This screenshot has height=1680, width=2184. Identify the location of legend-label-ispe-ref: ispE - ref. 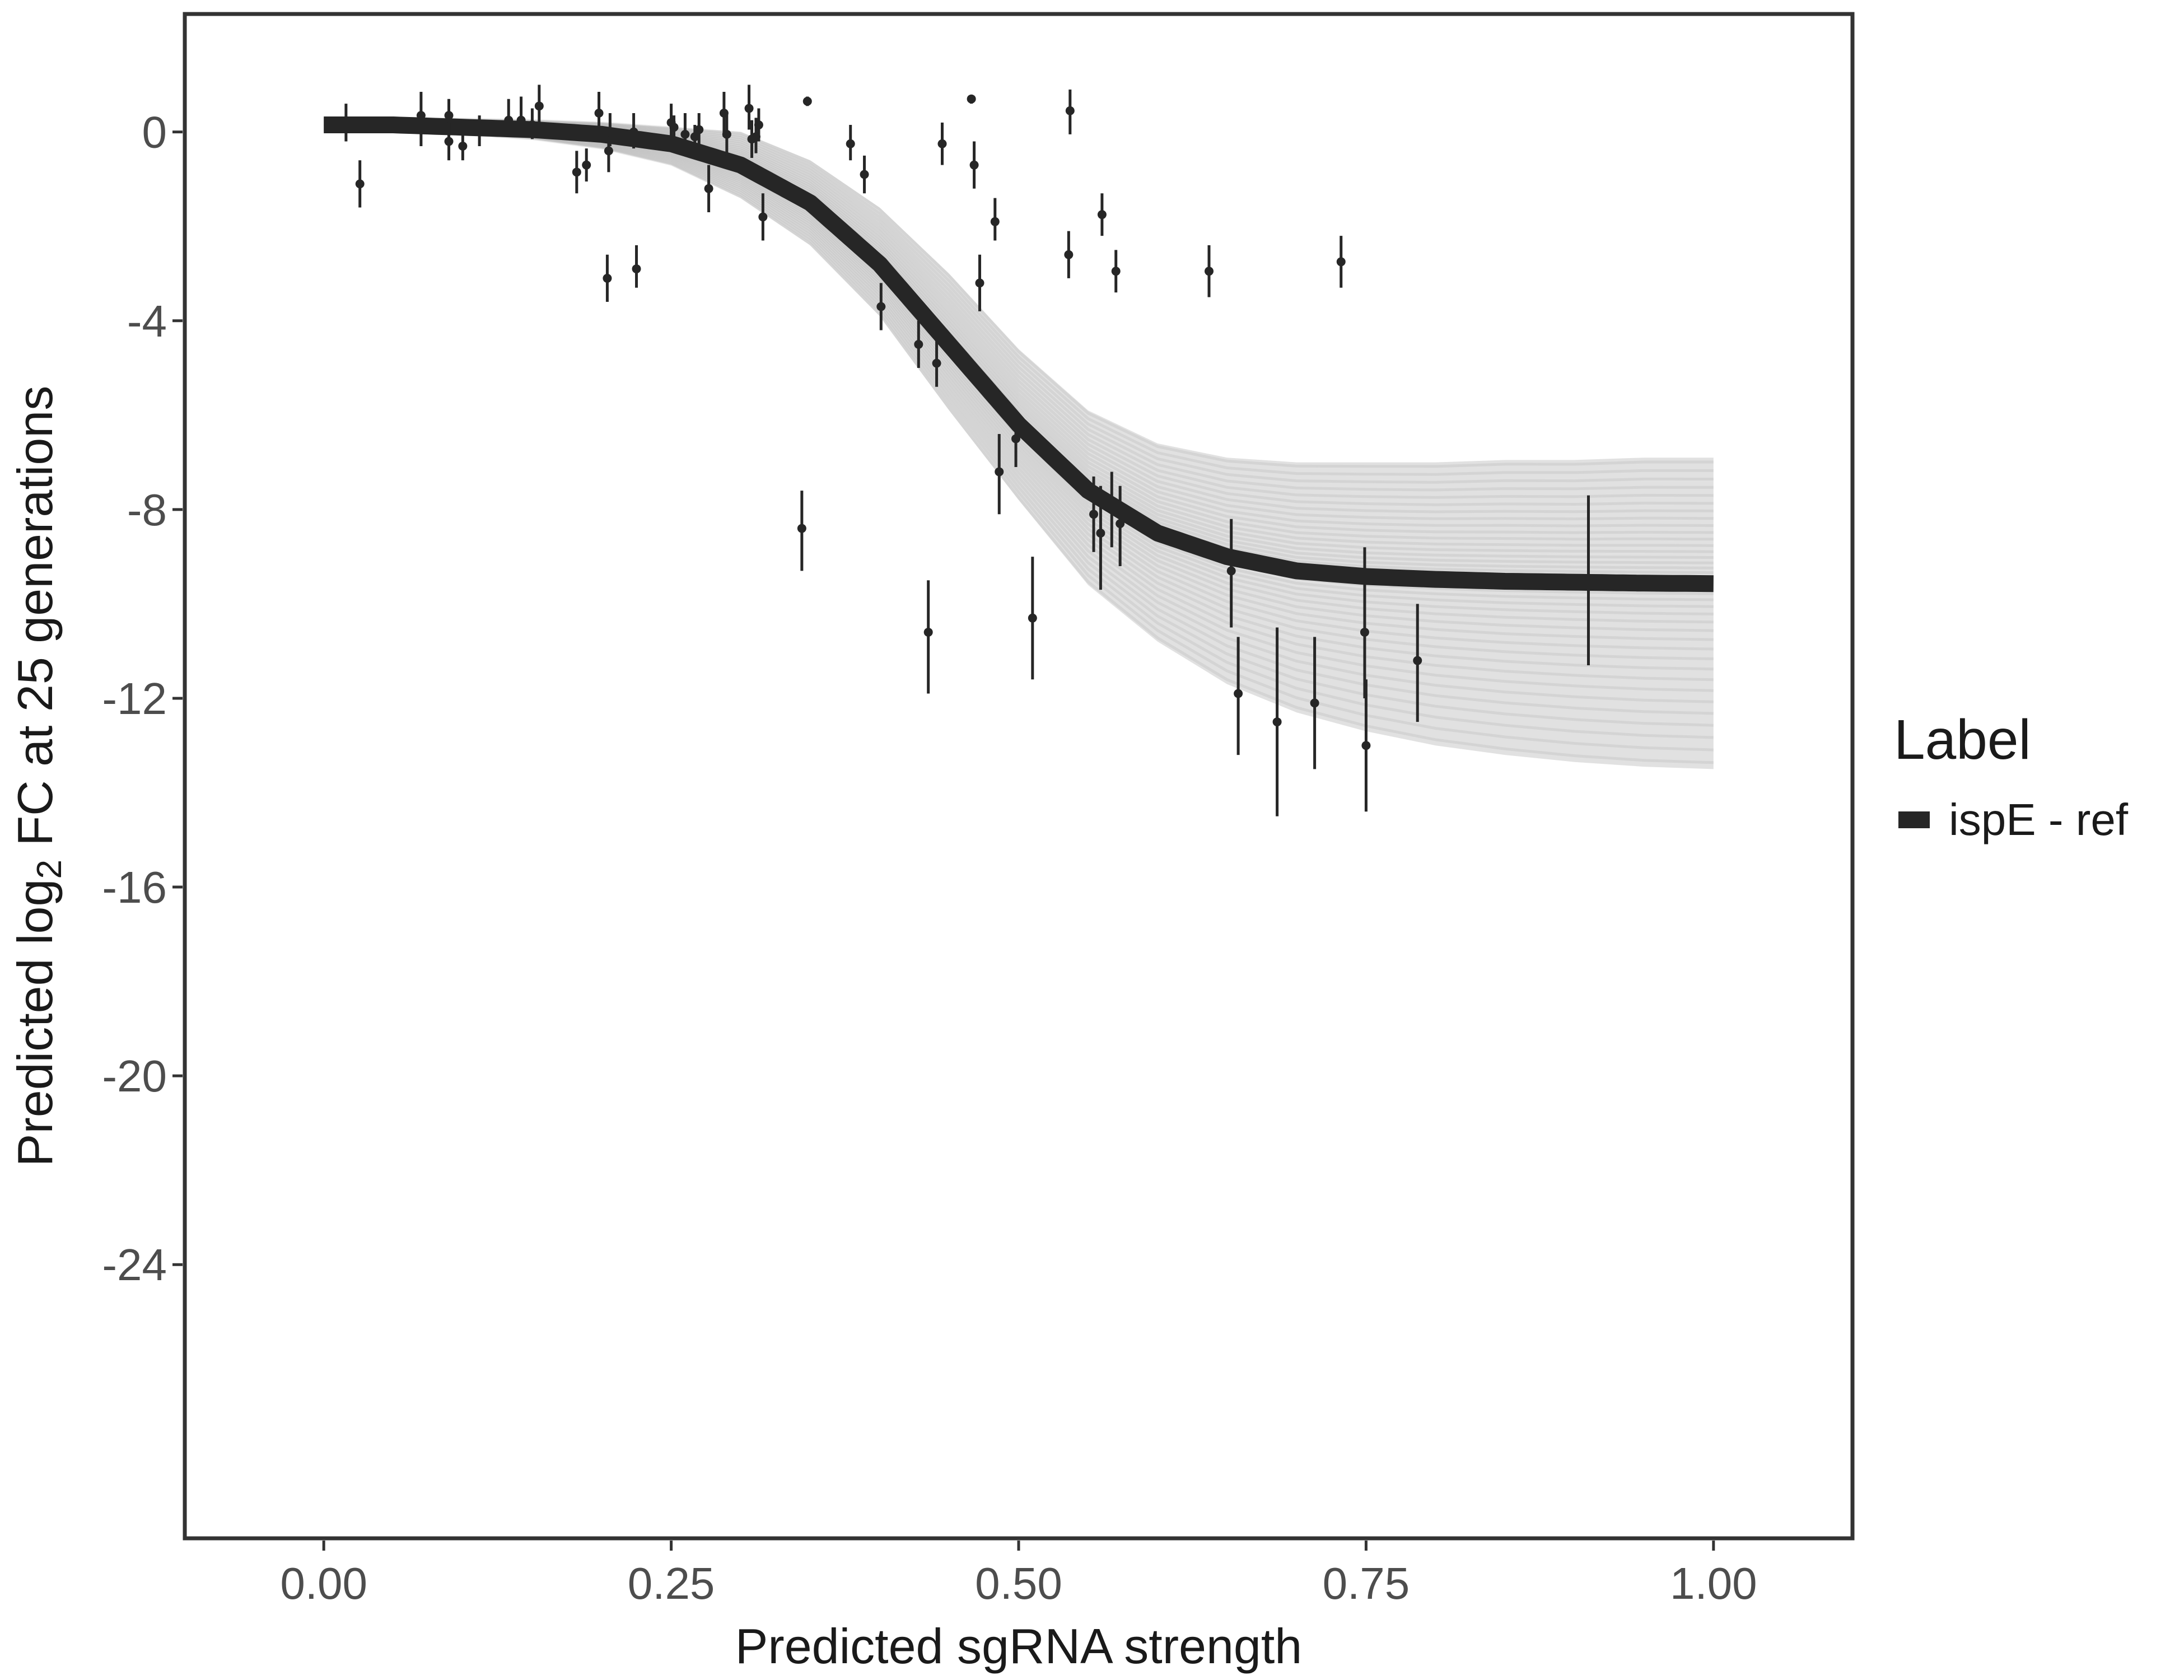
(2039, 820).